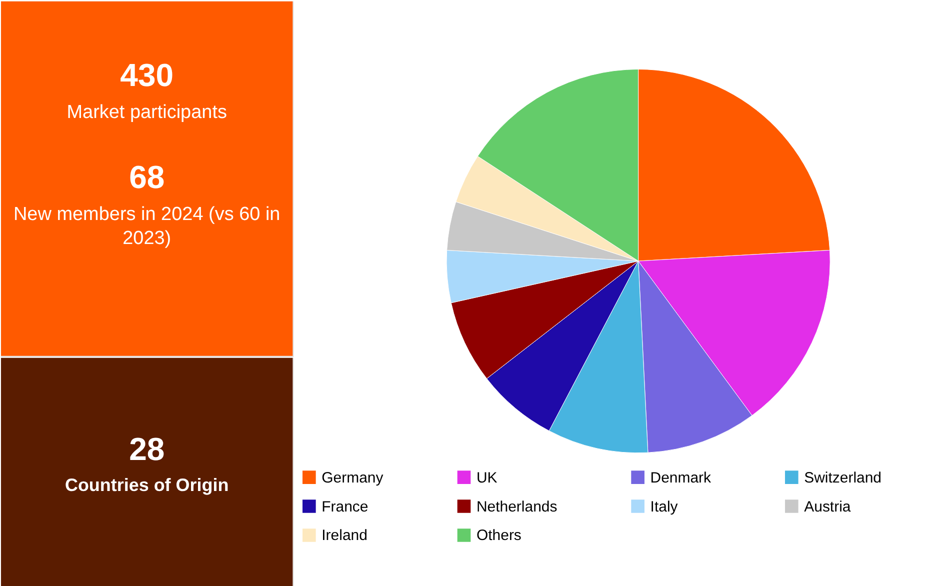  I want to click on legend-label: UK, so click(487, 477).